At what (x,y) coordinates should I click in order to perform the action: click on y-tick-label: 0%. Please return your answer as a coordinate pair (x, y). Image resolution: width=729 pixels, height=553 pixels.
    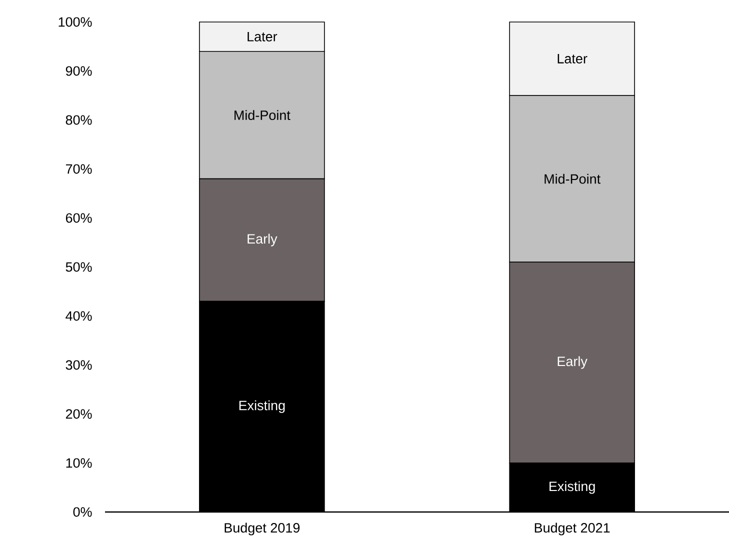
    Looking at the image, I should click on (82, 512).